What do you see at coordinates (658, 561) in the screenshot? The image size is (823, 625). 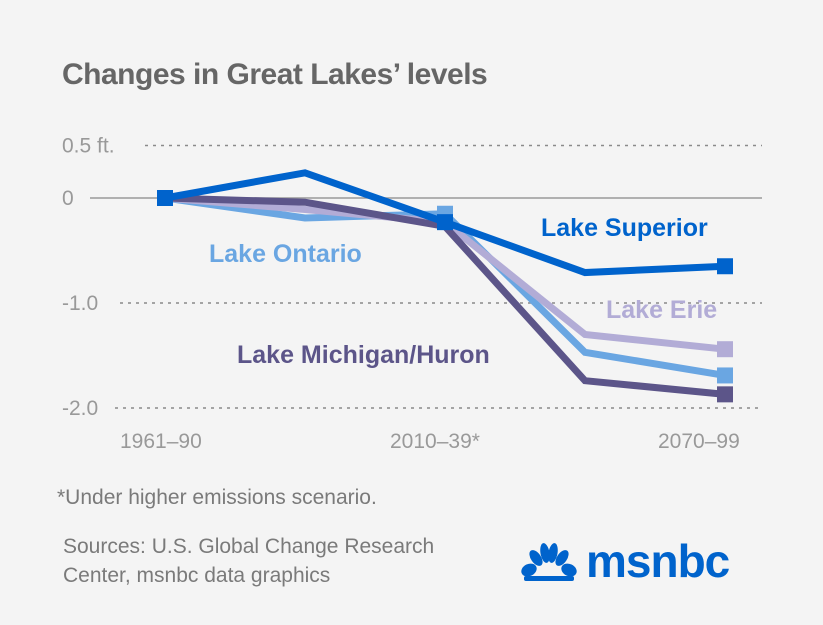 I see `logo-text: msnbc` at bounding box center [658, 561].